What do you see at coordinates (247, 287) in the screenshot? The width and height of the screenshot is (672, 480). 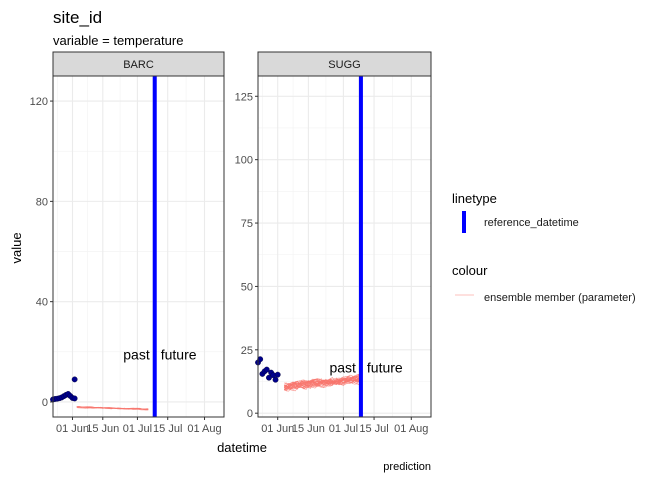 I see `y-tick-label: 50` at bounding box center [247, 287].